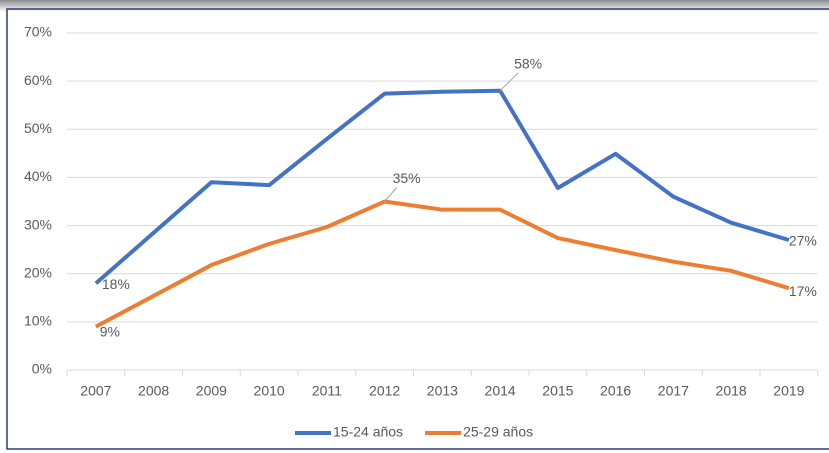 The image size is (829, 453). What do you see at coordinates (38, 321) in the screenshot?
I see `y-tick-label: 10%` at bounding box center [38, 321].